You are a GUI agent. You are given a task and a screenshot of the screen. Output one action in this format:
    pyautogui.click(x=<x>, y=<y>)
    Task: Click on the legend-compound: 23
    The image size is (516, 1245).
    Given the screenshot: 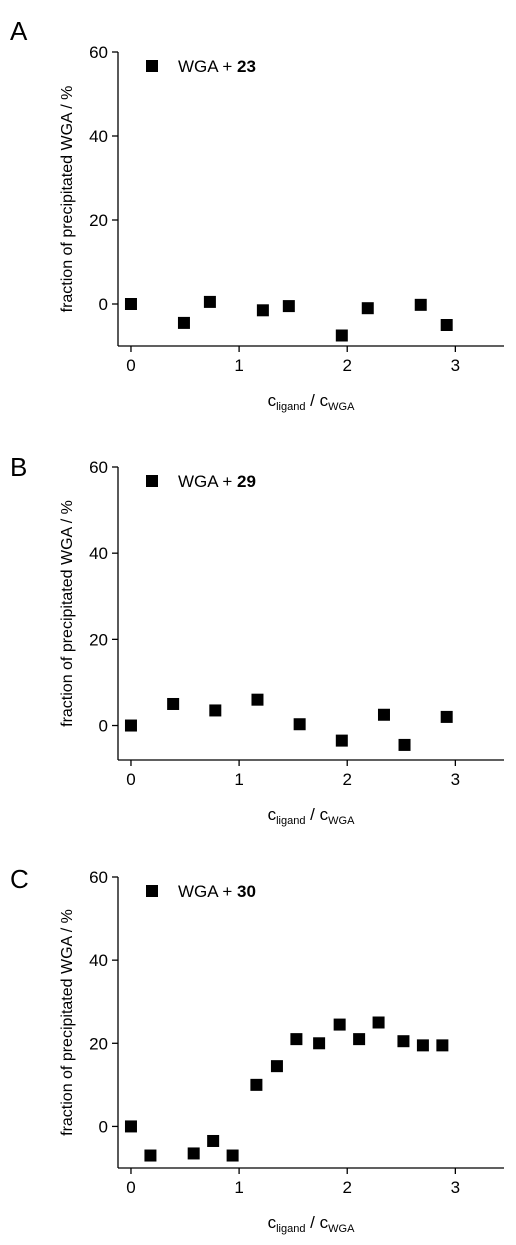 What is the action you would take?
    pyautogui.click(x=246, y=66)
    